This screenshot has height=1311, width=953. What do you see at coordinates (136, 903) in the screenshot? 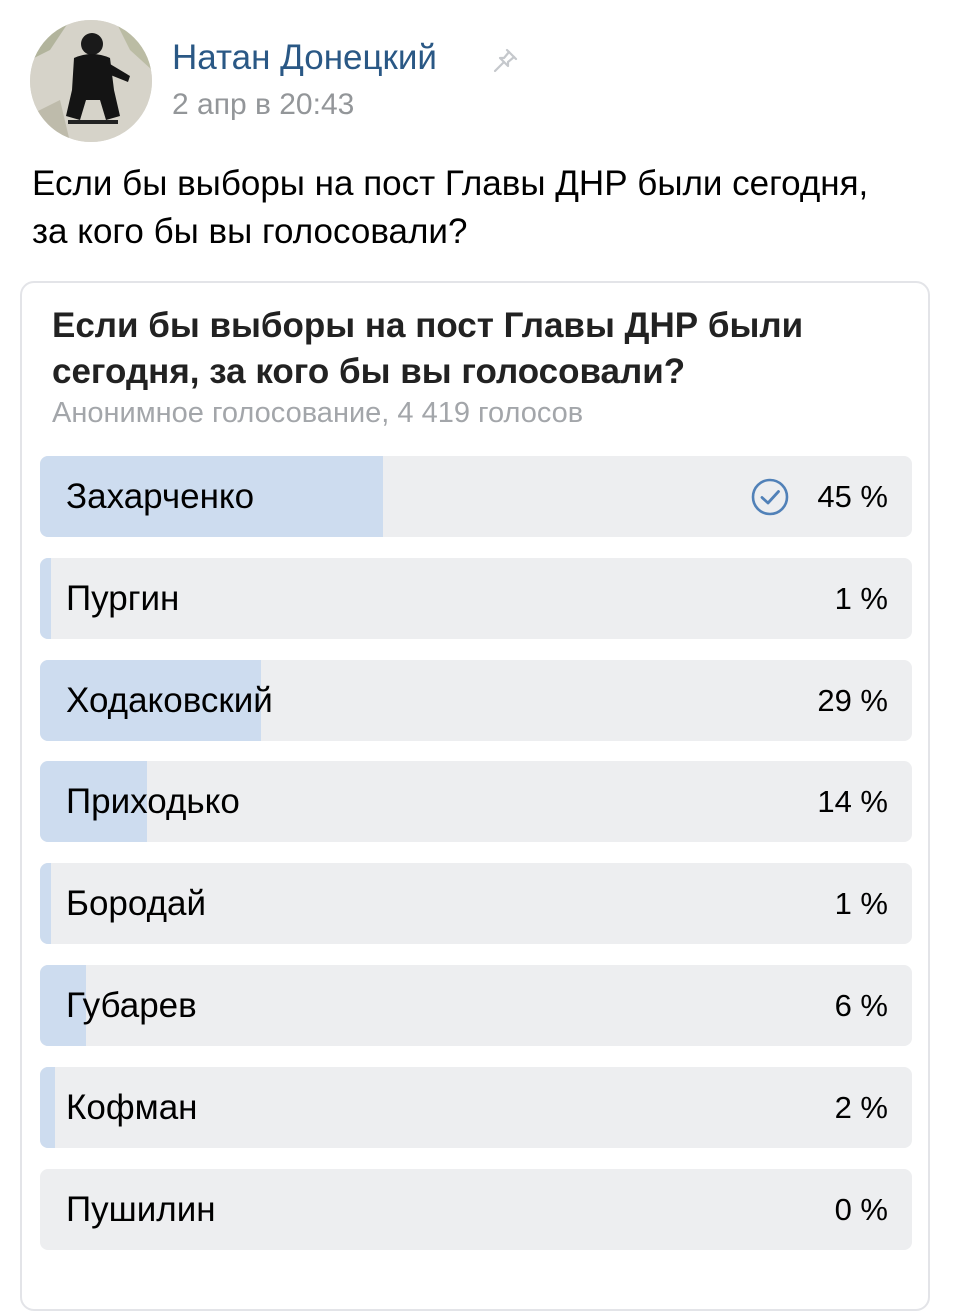
I see `poll-option-label: Бородай` at bounding box center [136, 903].